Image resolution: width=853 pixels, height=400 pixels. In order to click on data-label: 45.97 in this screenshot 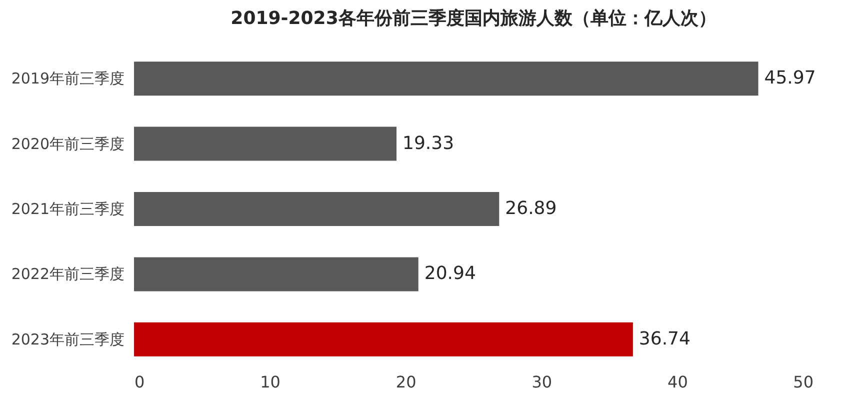, I will do `click(790, 78)`.